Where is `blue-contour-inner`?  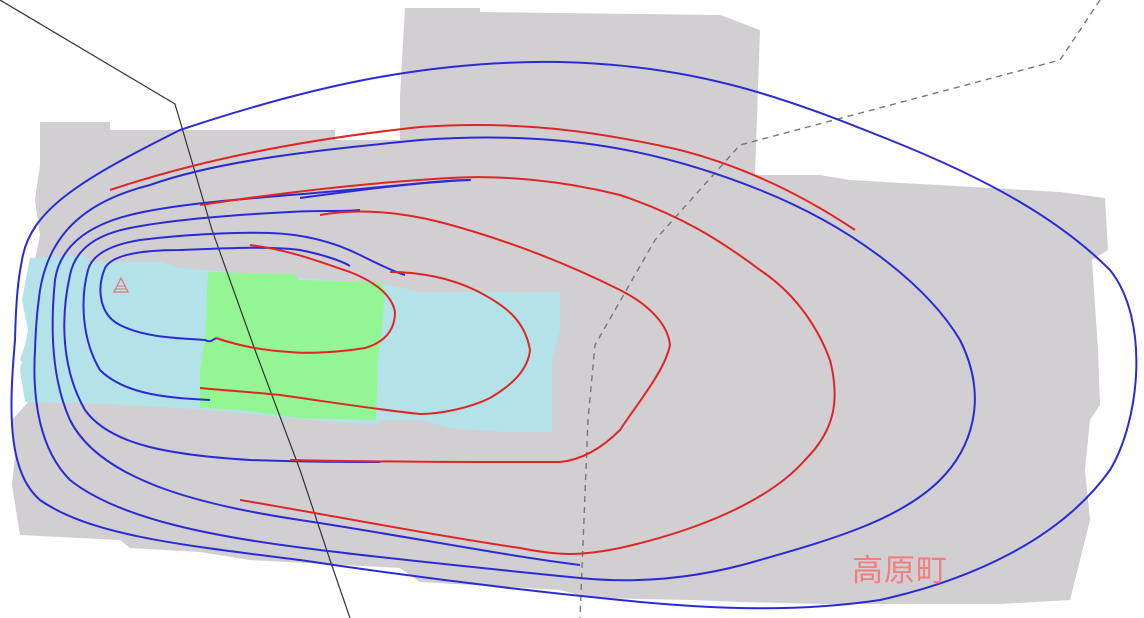
blue-contour-inner is located at coordinates (225, 294).